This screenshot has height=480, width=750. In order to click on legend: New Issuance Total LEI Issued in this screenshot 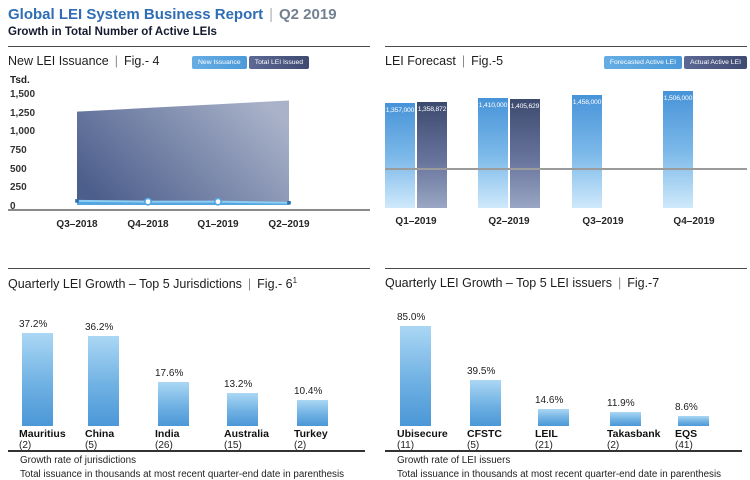, I will do `click(250, 65)`.